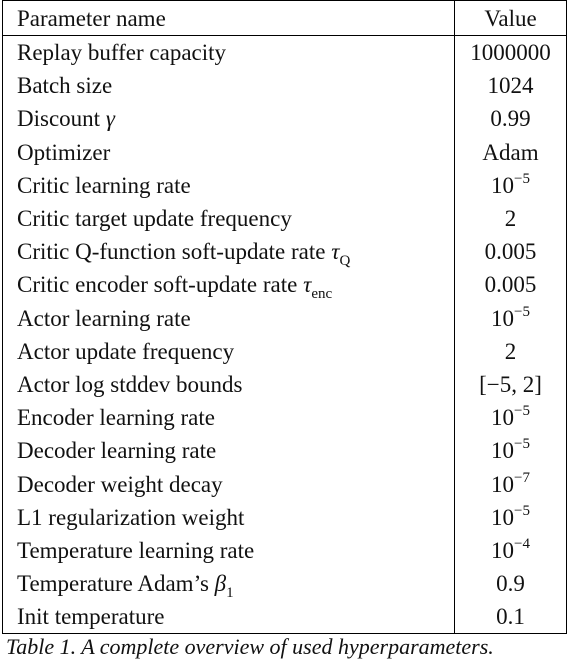  Describe the element at coordinates (131, 517) in the screenshot. I see `parameter-name-text: L1 regularization weight` at that location.